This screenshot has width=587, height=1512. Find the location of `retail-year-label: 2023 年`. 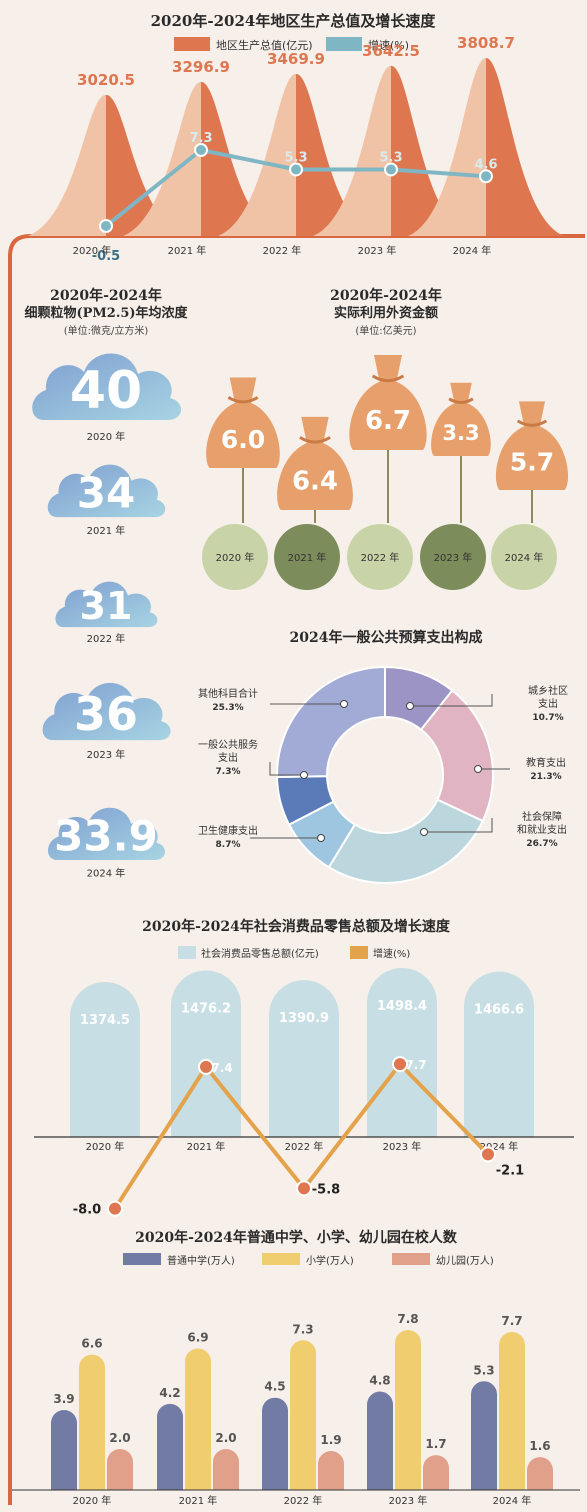

retail-year-label: 2023 年 is located at coordinates (402, 1146).